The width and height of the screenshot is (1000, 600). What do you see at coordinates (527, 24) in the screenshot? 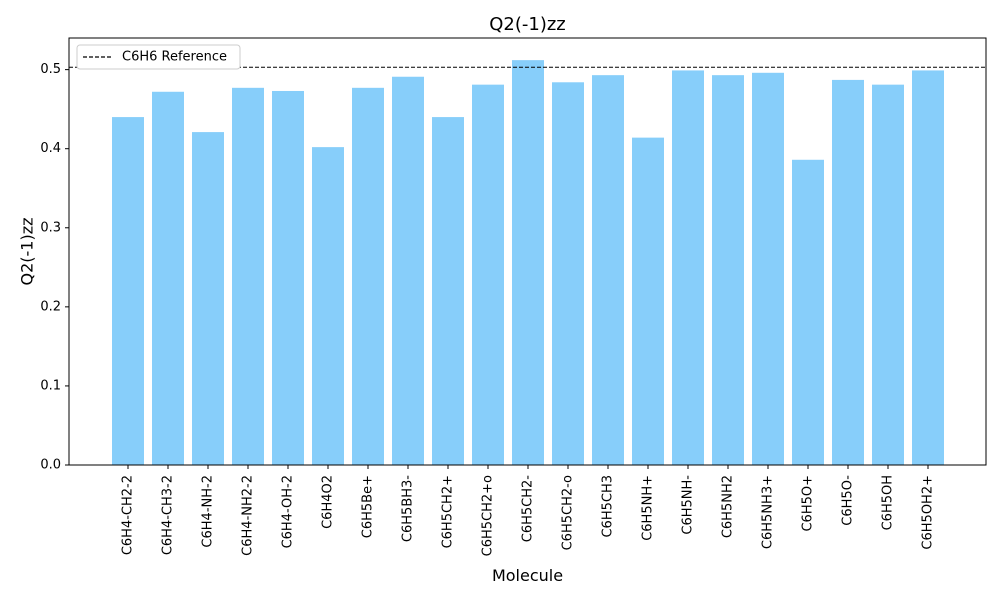
I see `chart-title: Q2(-1)zz` at bounding box center [527, 24].